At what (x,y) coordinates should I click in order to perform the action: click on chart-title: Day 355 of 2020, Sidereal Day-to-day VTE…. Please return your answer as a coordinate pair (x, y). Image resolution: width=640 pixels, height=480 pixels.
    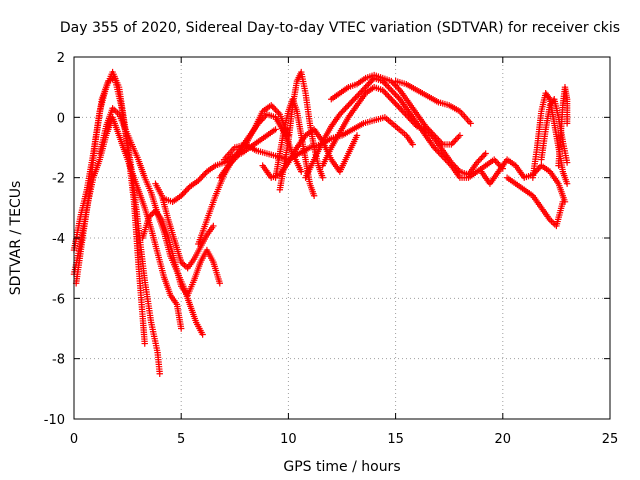
    Looking at the image, I should click on (340, 28).